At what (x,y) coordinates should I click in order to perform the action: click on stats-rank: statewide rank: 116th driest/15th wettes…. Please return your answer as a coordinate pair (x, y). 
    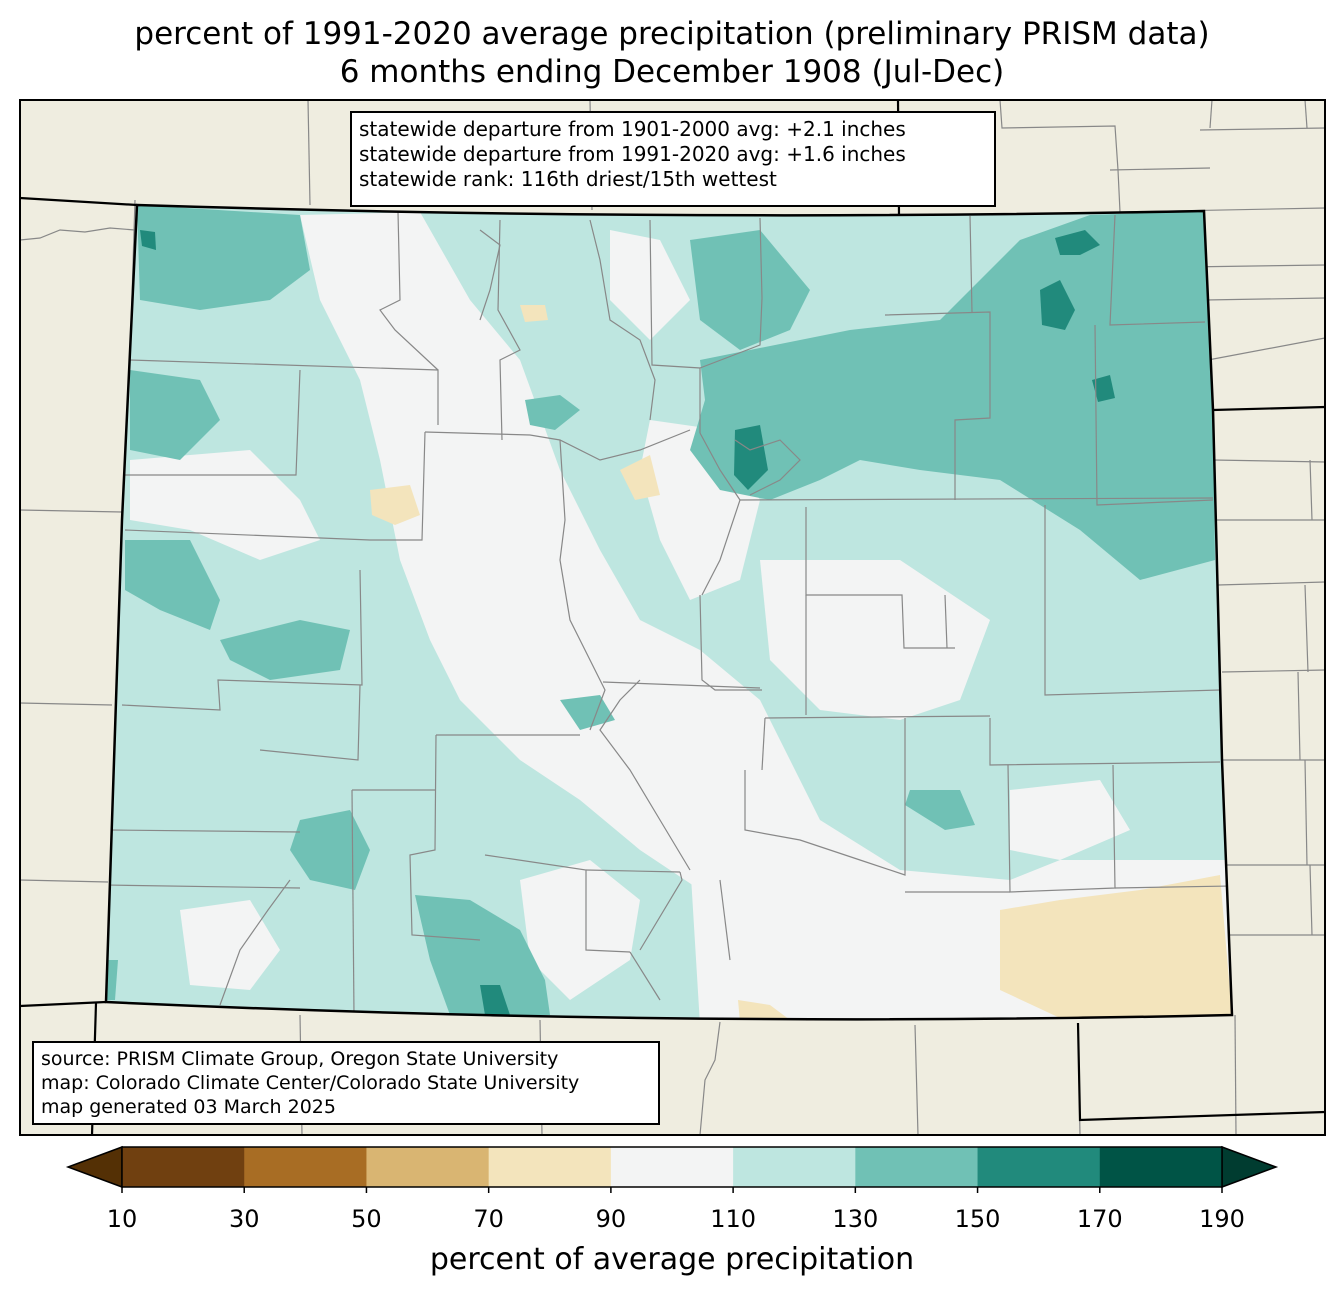
    Looking at the image, I should click on (568, 179).